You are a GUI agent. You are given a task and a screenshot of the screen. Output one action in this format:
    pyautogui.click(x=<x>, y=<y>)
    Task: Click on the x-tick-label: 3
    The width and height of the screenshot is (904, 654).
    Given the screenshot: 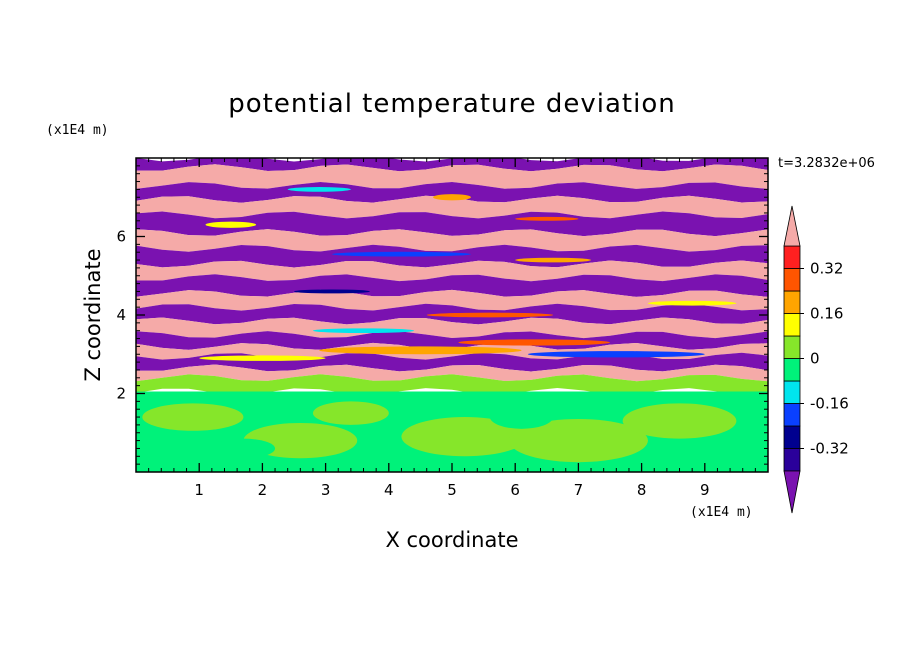 What is the action you would take?
    pyautogui.click(x=326, y=490)
    